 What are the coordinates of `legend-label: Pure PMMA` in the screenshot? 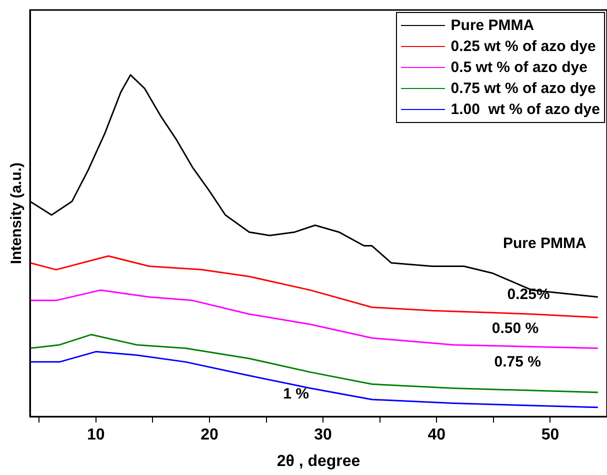 It's located at (492, 25).